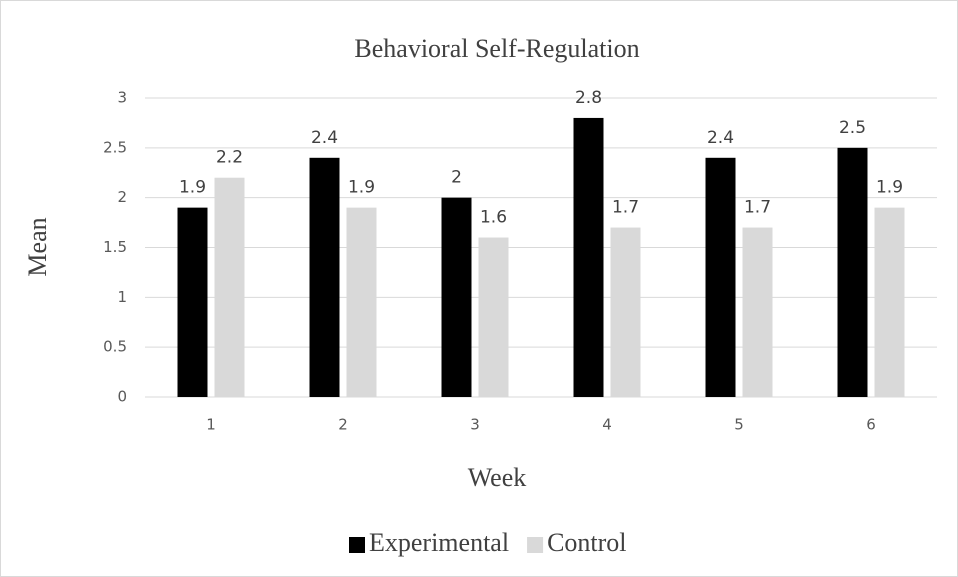 This screenshot has width=958, height=577. Describe the element at coordinates (586, 542) in the screenshot. I see `legend-label: Control` at that location.